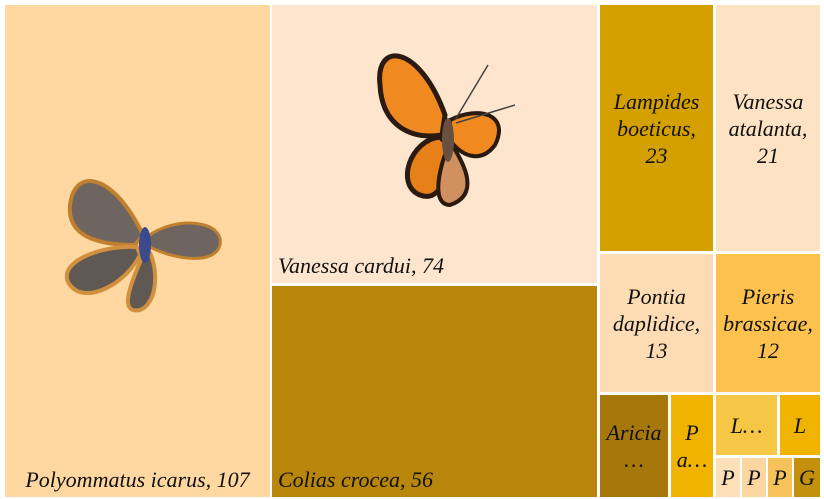 Image resolution: width=824 pixels, height=499 pixels. I want to click on tile-label: L, so click(800, 425).